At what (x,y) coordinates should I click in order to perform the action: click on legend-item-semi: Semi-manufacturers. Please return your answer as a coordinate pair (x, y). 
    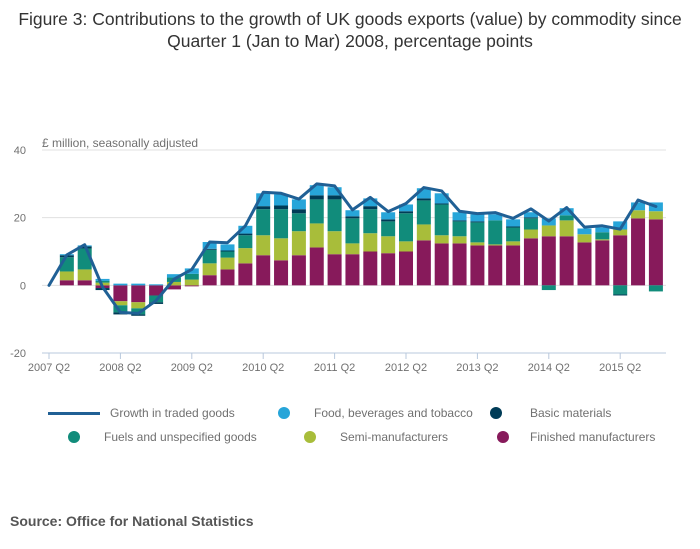
    Looking at the image, I should click on (376, 437).